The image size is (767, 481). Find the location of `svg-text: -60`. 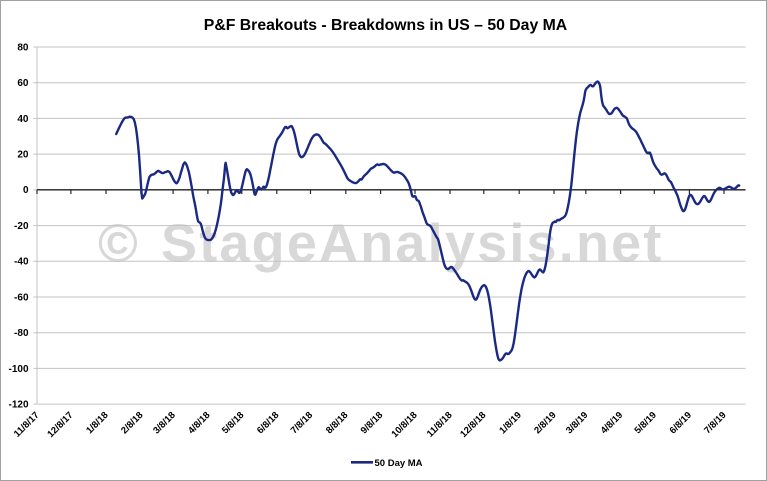

svg-text: -60 is located at coordinates (21, 297).